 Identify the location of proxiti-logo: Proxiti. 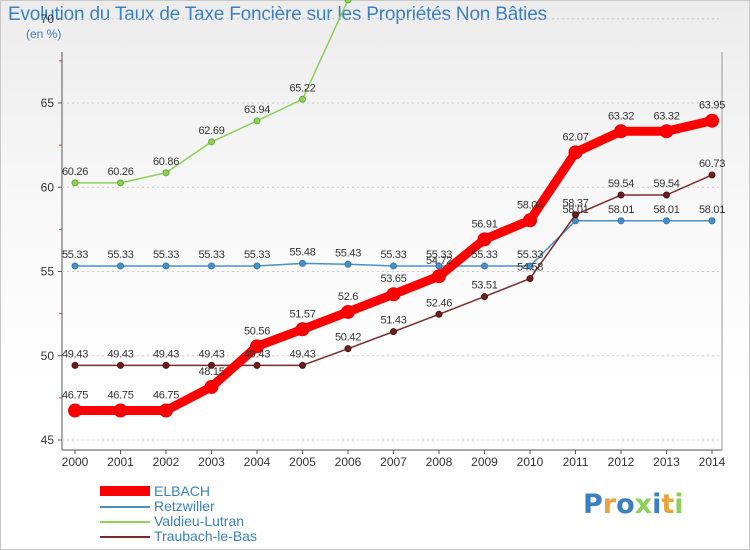
(633, 504).